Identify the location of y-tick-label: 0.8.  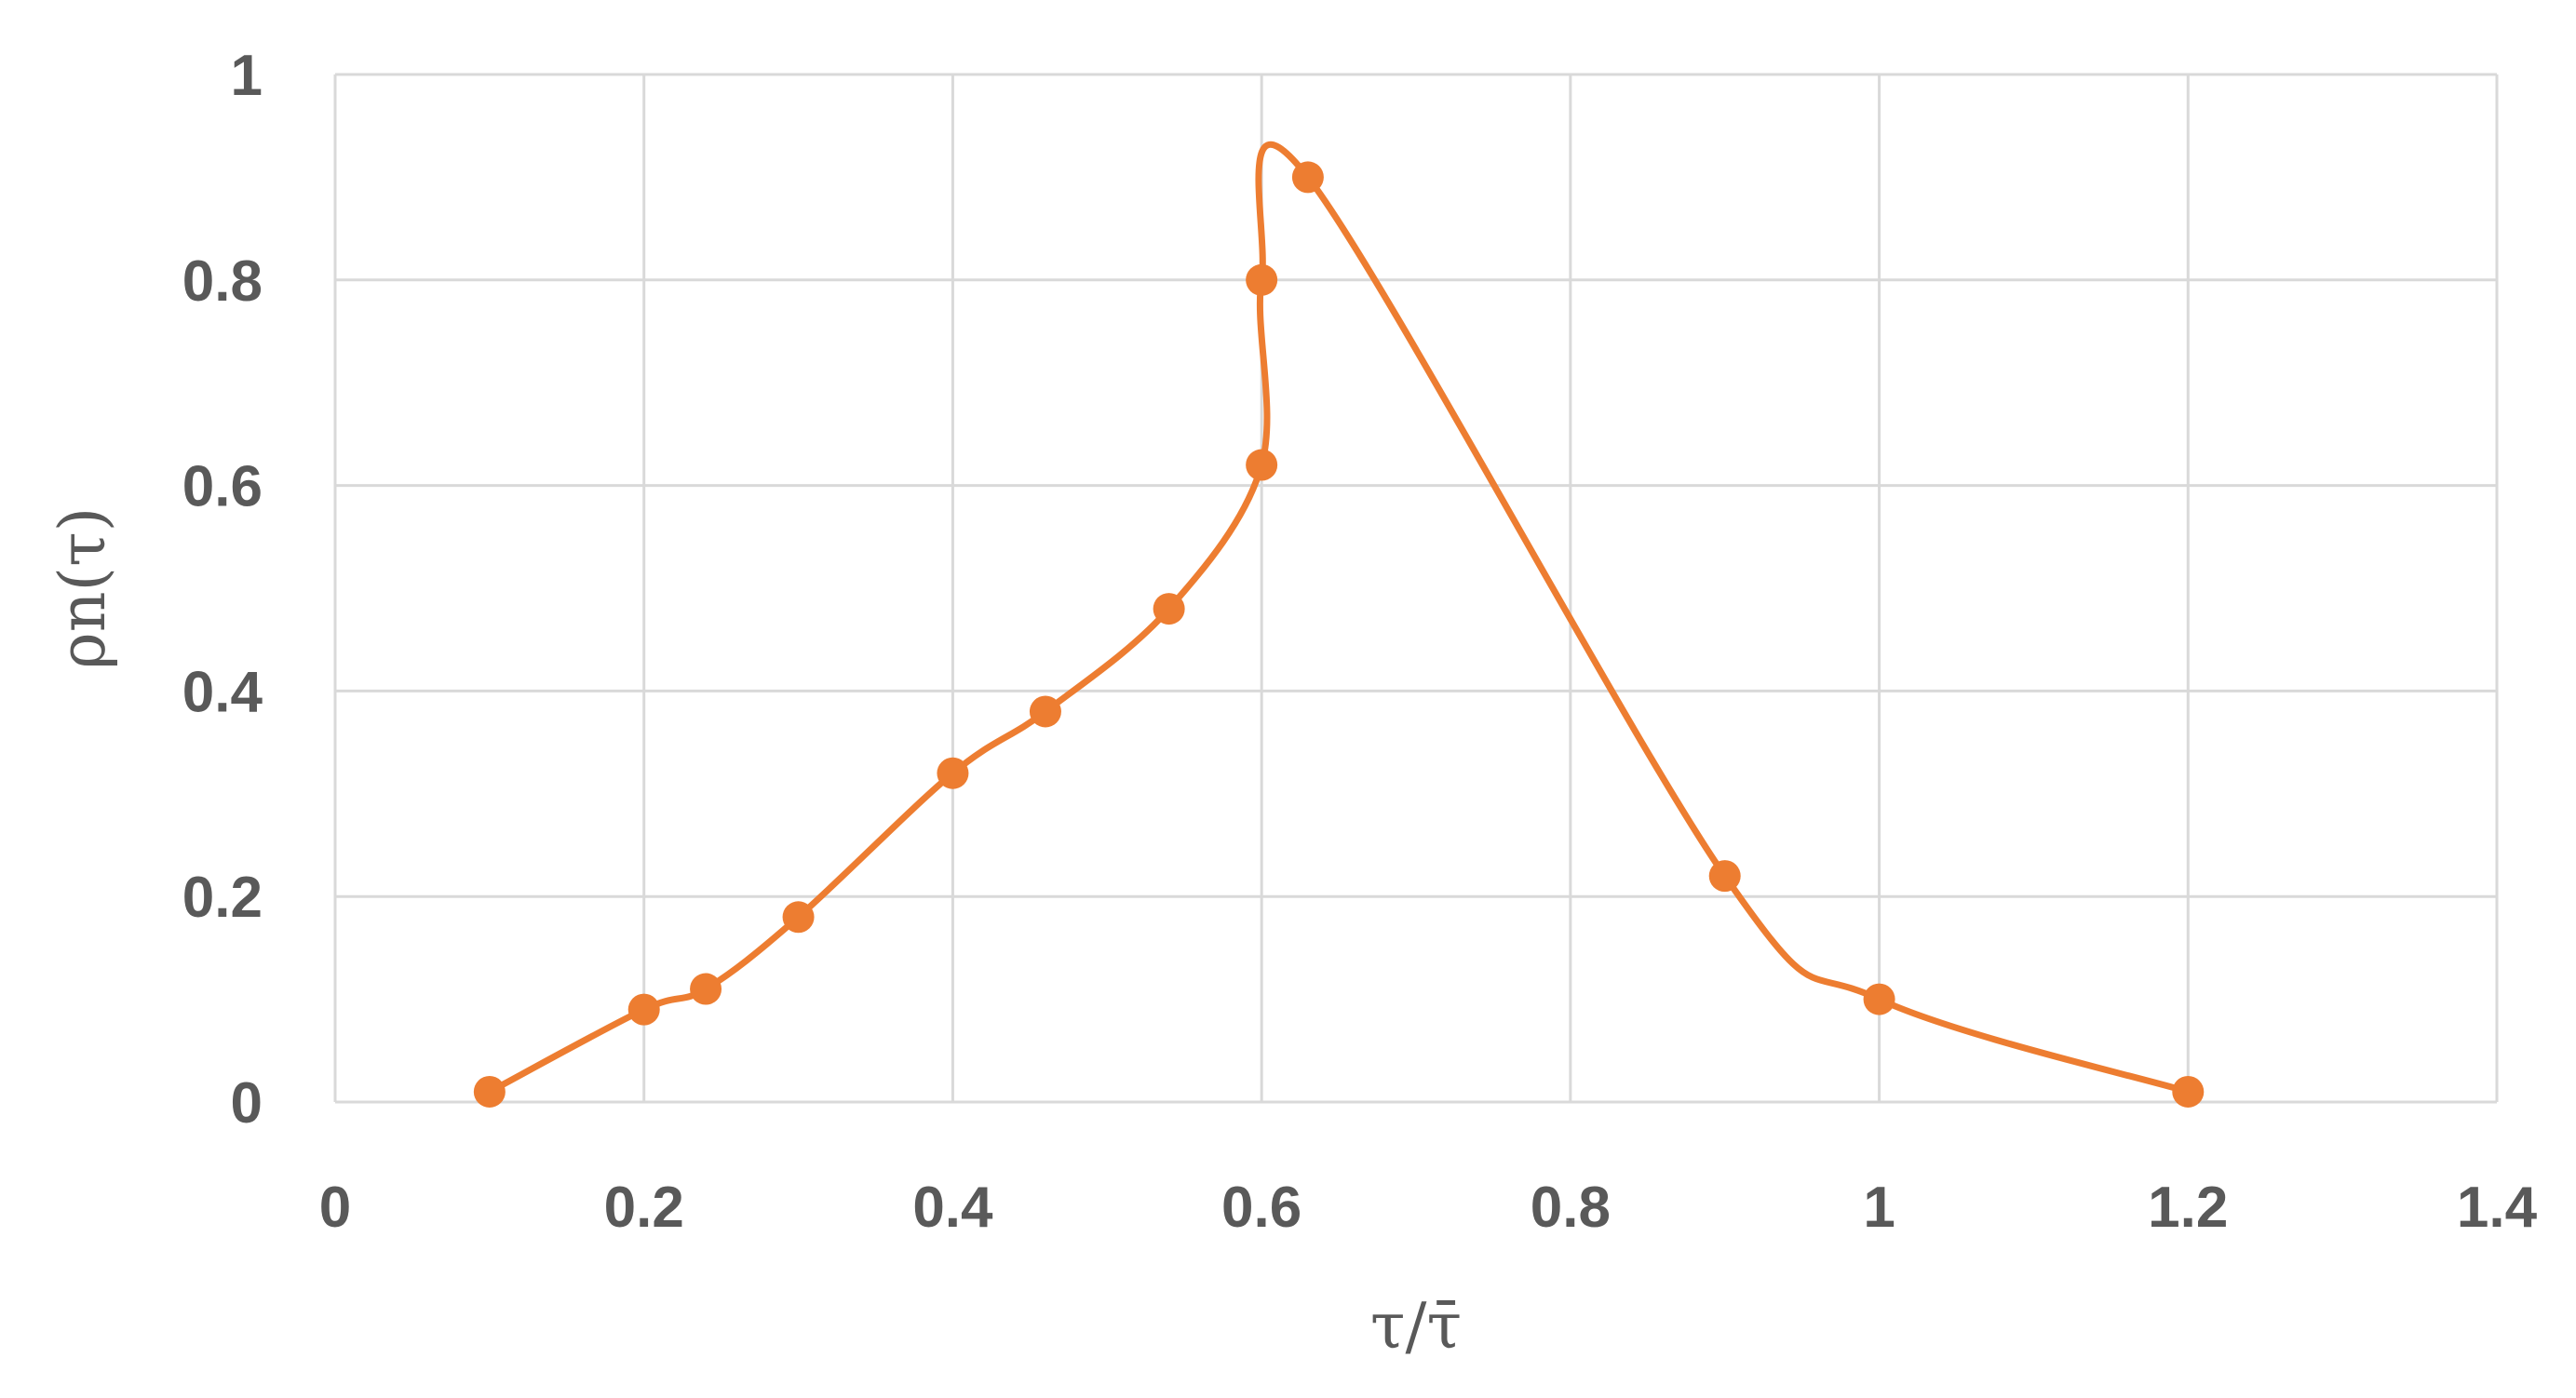
(222, 282).